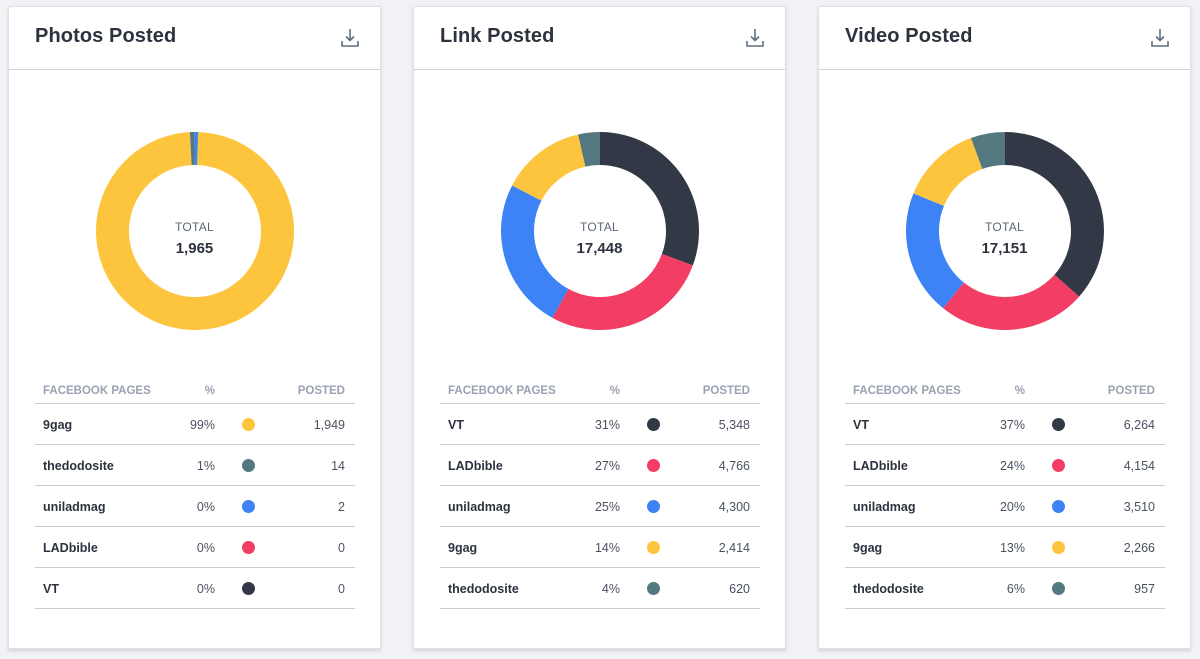 The height and width of the screenshot is (659, 1200). What do you see at coordinates (205, 548) in the screenshot?
I see `page-pct: 0%` at bounding box center [205, 548].